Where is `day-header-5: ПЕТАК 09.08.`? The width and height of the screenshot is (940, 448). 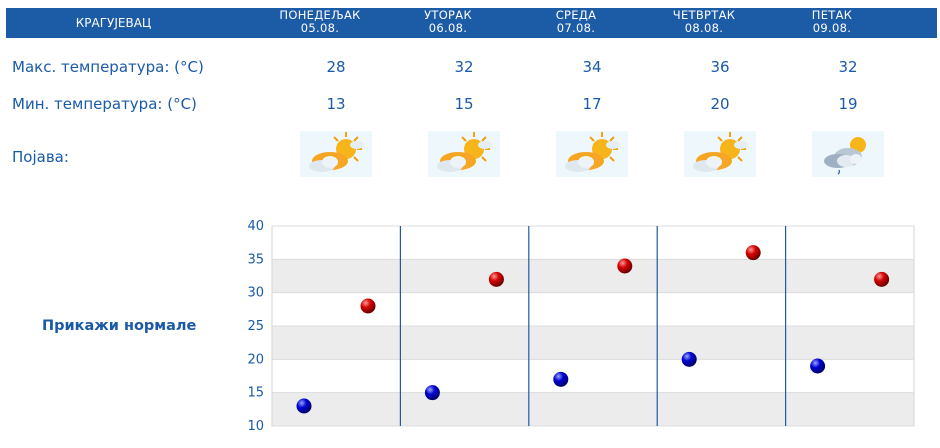
day-header-5: ПЕТАК 09.08. is located at coordinates (832, 22).